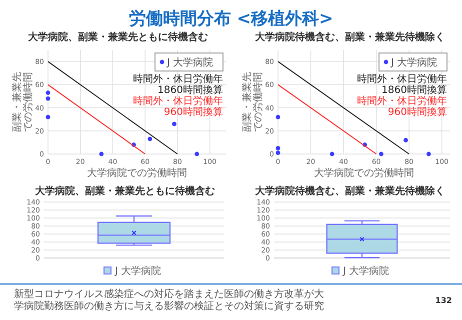  What do you see at coordinates (443, 300) in the screenshot?
I see `text: 132` at bounding box center [443, 300].